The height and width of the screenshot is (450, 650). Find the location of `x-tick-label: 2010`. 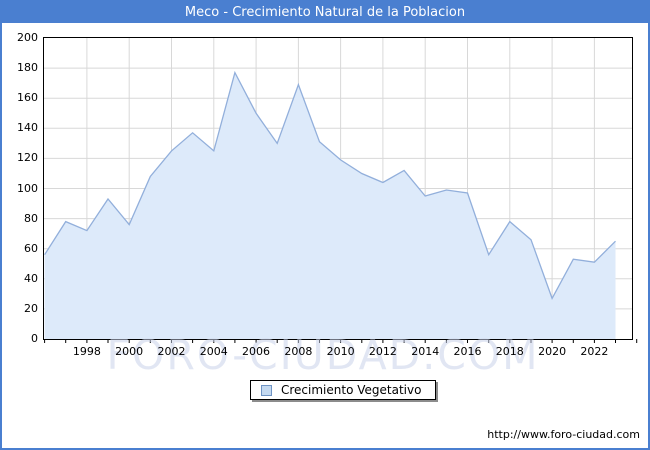

x-tick-label: 2010 is located at coordinates (340, 351).